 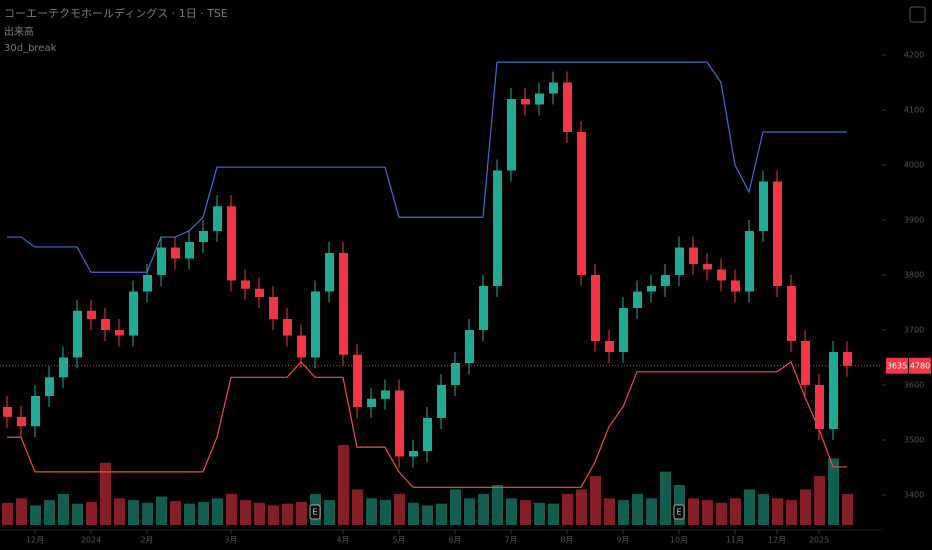 I want to click on x-tick-label: 3月, so click(x=230, y=540).